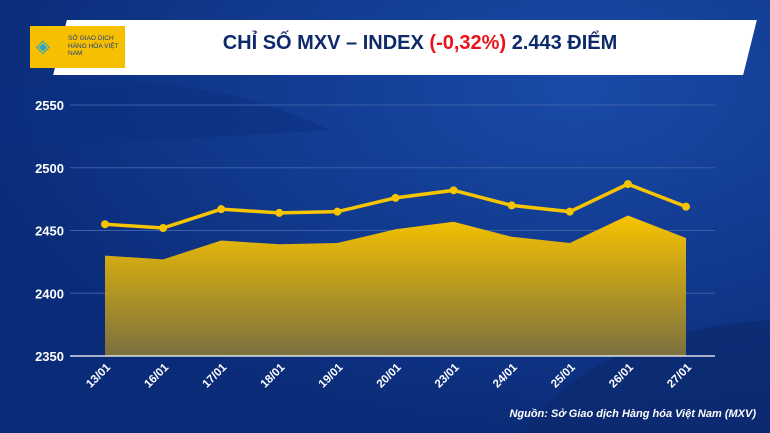  Describe the element at coordinates (564, 43) in the screenshot. I see `title-value: 2.443 ĐIỂM` at that location.